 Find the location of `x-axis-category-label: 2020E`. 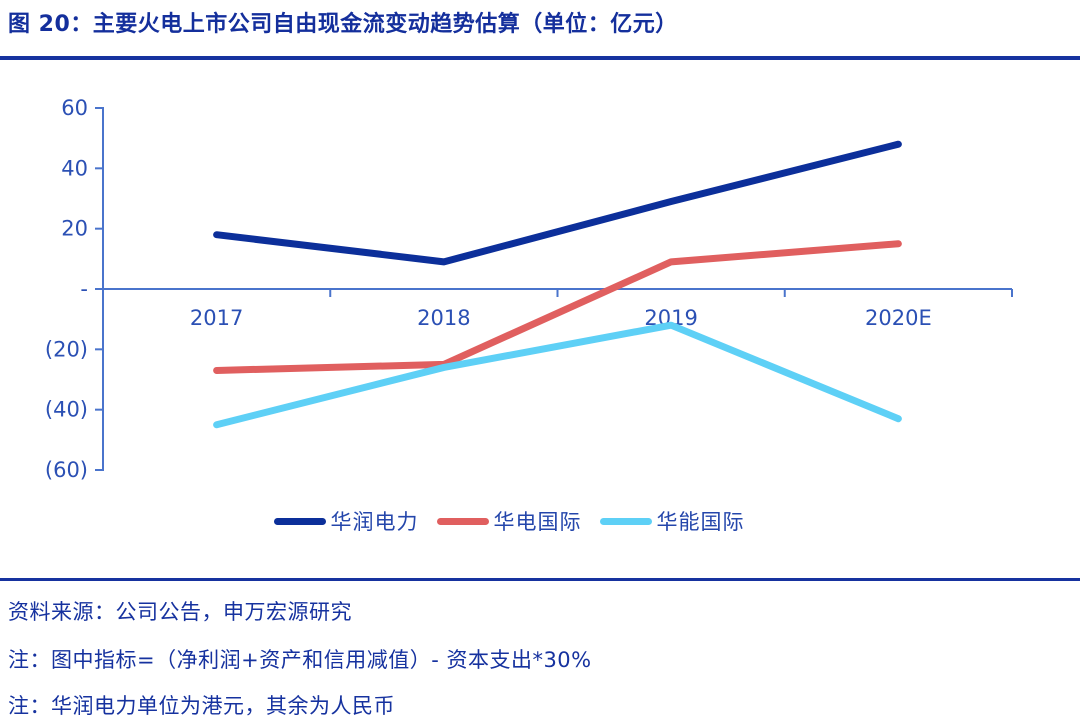

x-axis-category-label: 2020E is located at coordinates (898, 318).